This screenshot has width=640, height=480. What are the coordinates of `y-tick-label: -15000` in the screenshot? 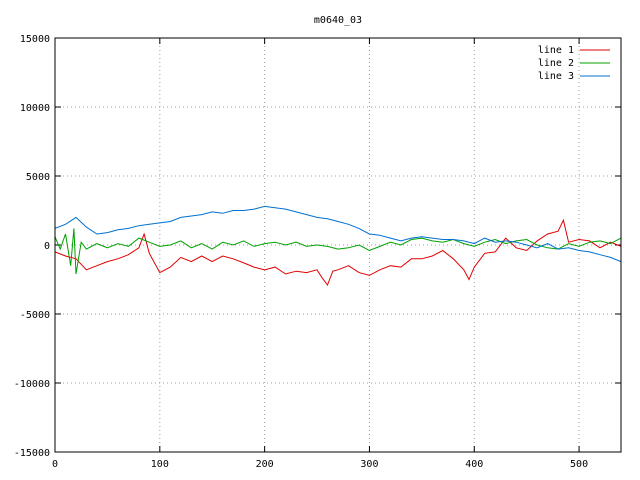 It's located at (32, 453).